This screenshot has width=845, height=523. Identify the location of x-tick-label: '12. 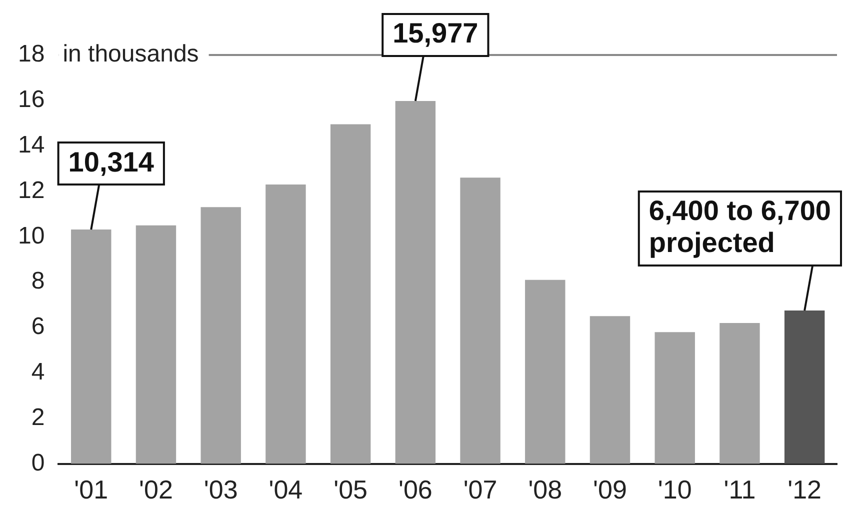
(805, 489).